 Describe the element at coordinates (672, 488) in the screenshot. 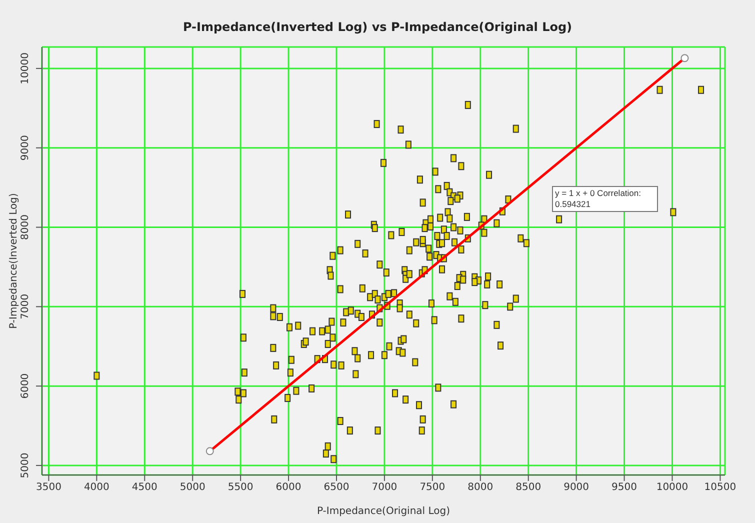

I see `x-tick-label: 10000` at that location.